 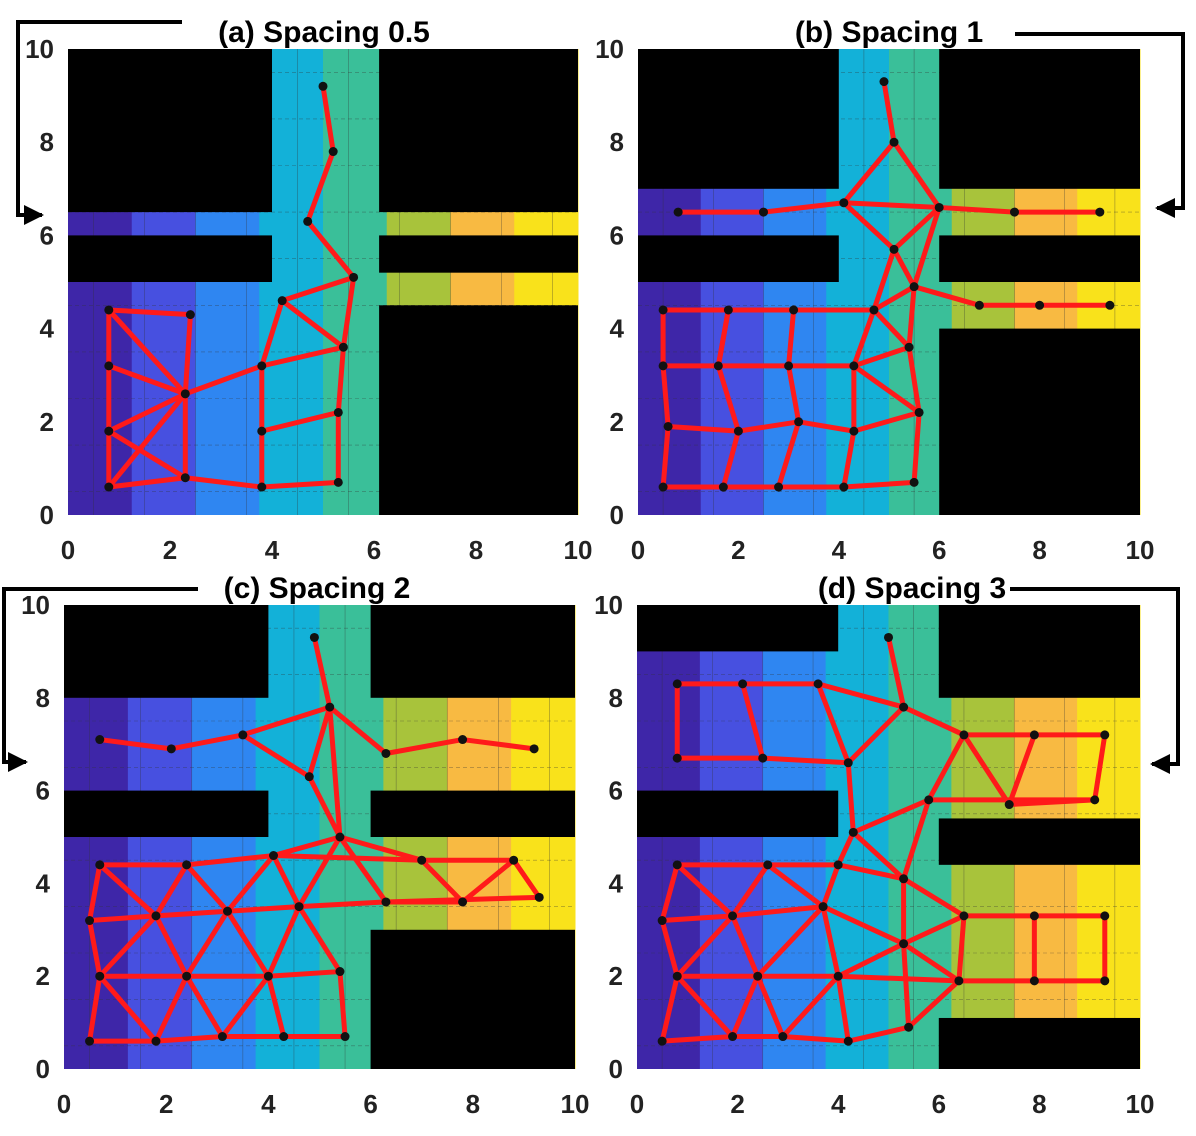 I want to click on y-tick-c-4: 8, so click(x=43, y=698).